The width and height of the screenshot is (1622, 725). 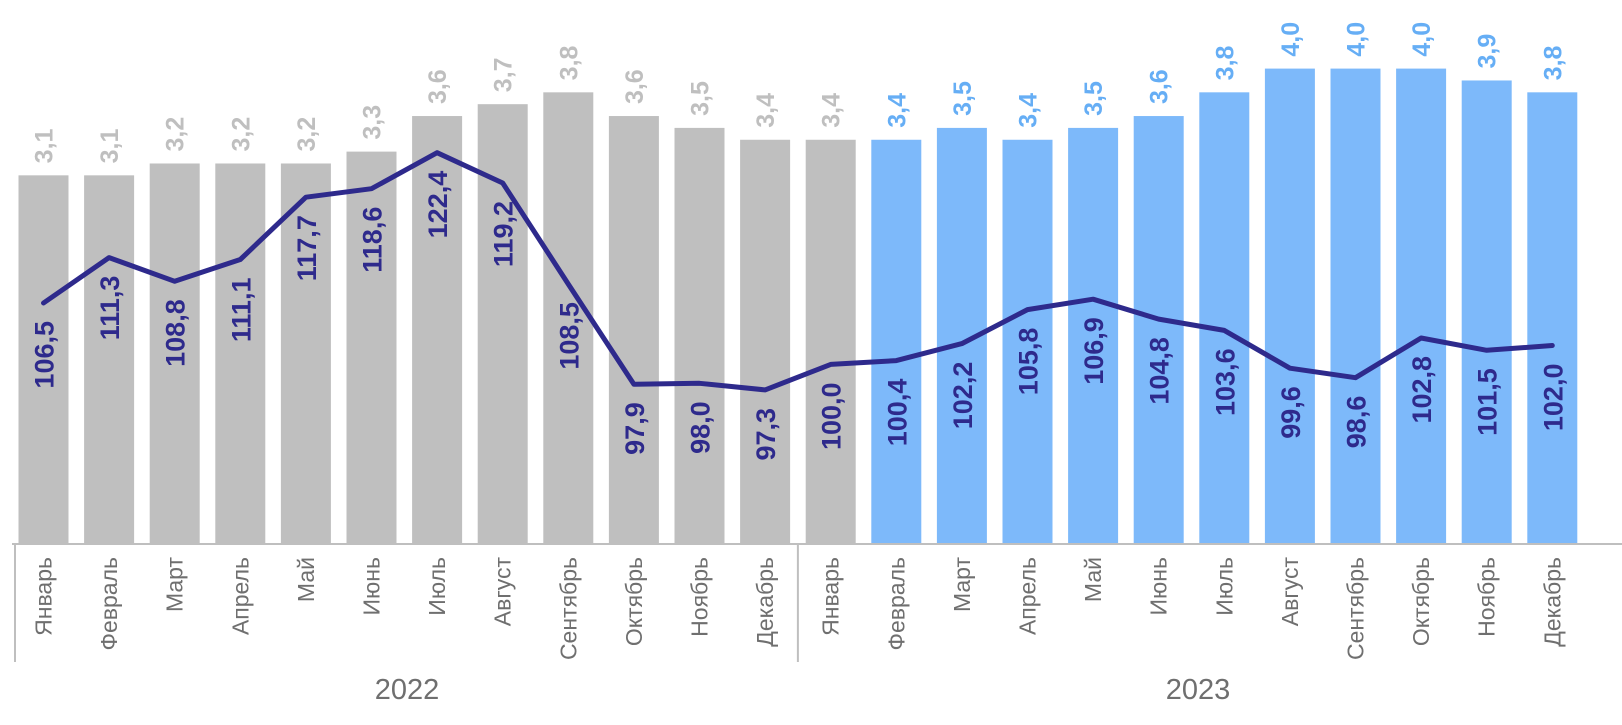 What do you see at coordinates (635, 428) in the screenshot?
I see `line-value-label: 97,9` at bounding box center [635, 428].